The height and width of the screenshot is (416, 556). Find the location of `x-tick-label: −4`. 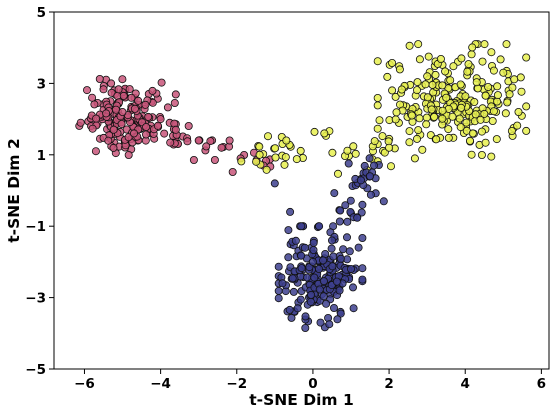

x-tick-label: −4 is located at coordinates (160, 384).